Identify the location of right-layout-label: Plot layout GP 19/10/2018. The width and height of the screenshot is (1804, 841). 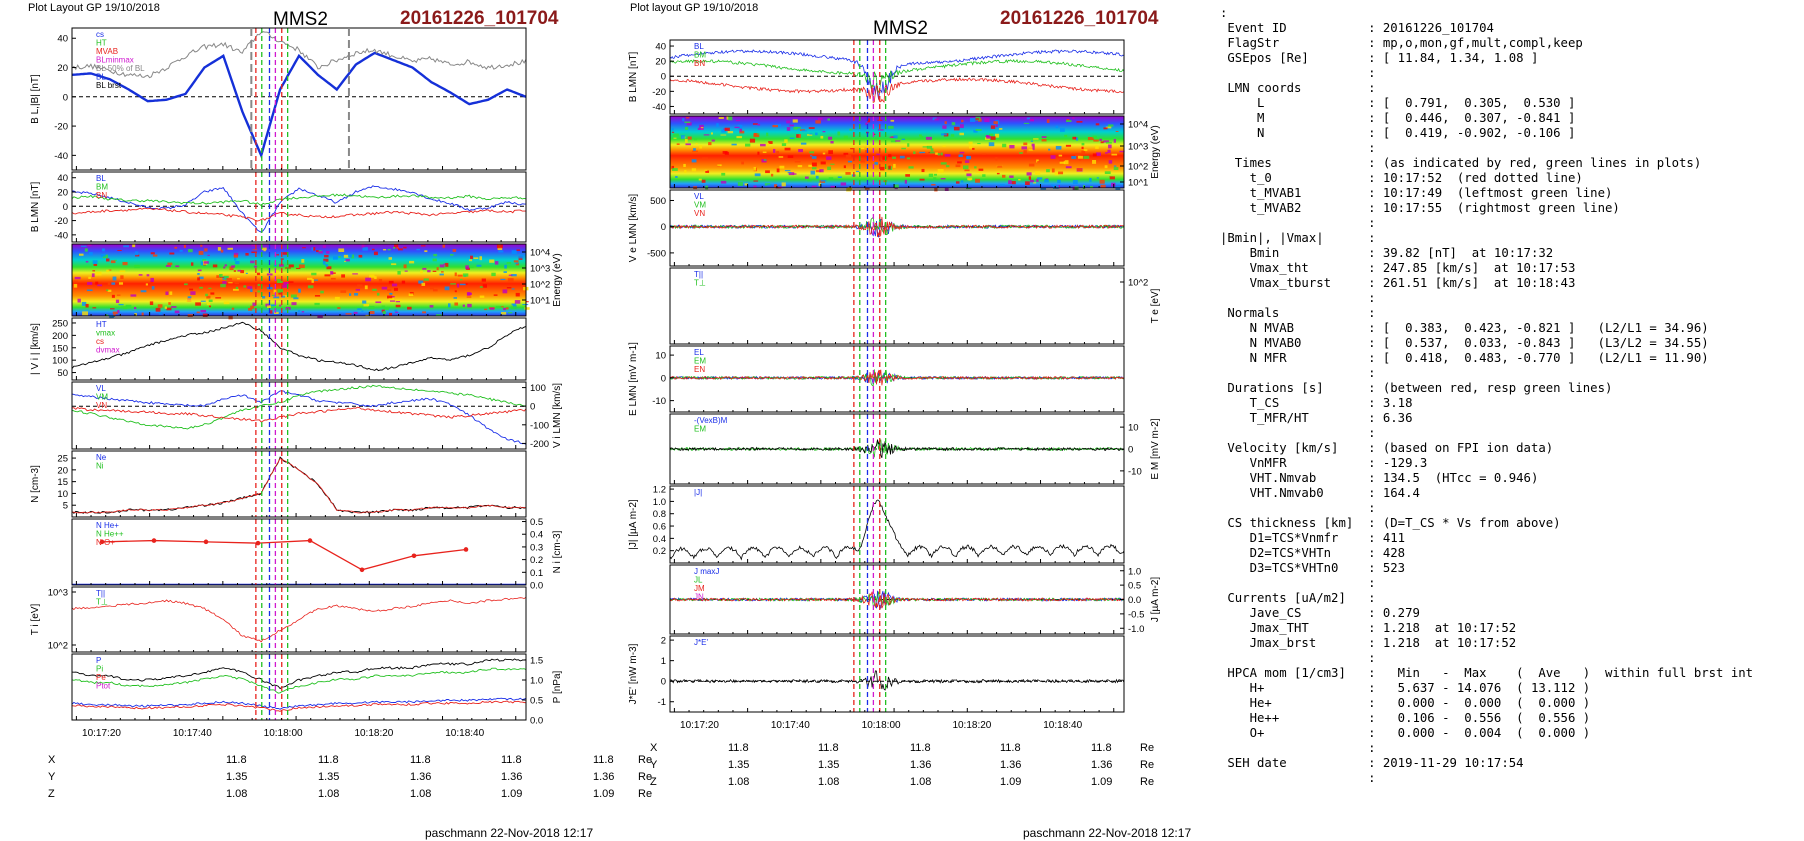
(694, 8).